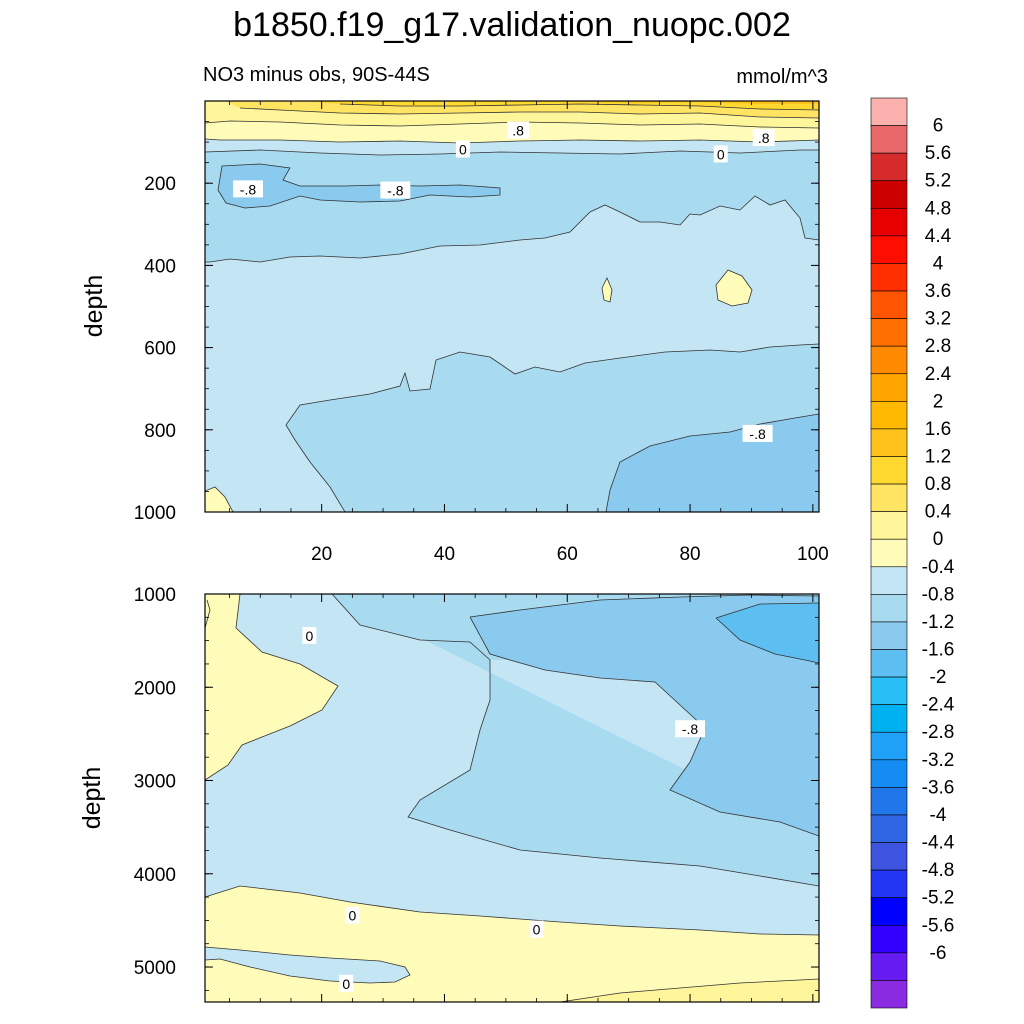 This screenshot has height=1024, width=1024. What do you see at coordinates (307, 965) in the screenshot?
I see `fill-level-0-to-neg04` at bounding box center [307, 965].